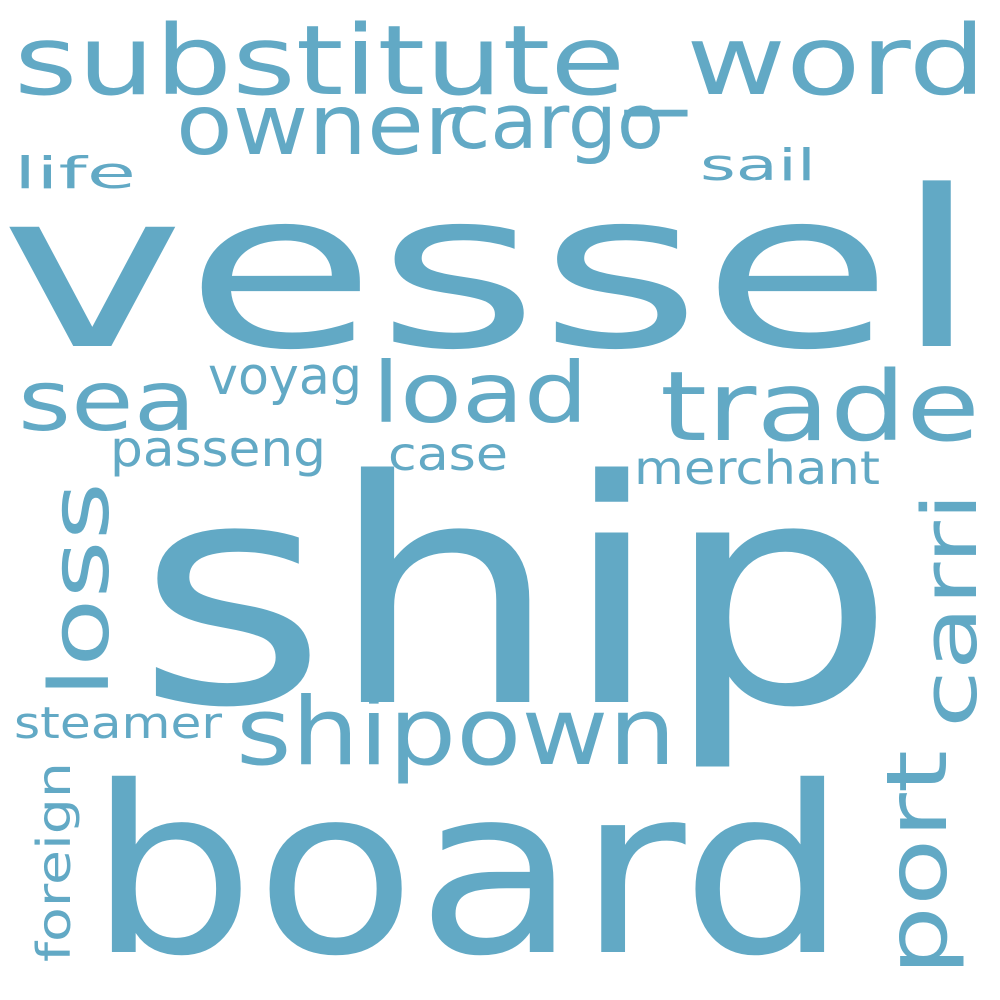 This screenshot has width=1000, height=1000. Describe the element at coordinates (820, 407) in the screenshot. I see `word-trade: trade` at that location.